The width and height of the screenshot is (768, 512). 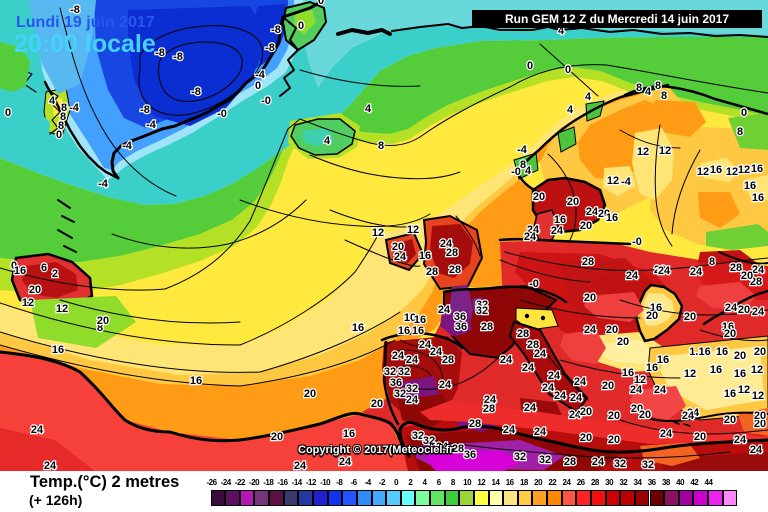 What do you see at coordinates (44, 268) in the screenshot?
I see `svg-text: 6` at bounding box center [44, 268].